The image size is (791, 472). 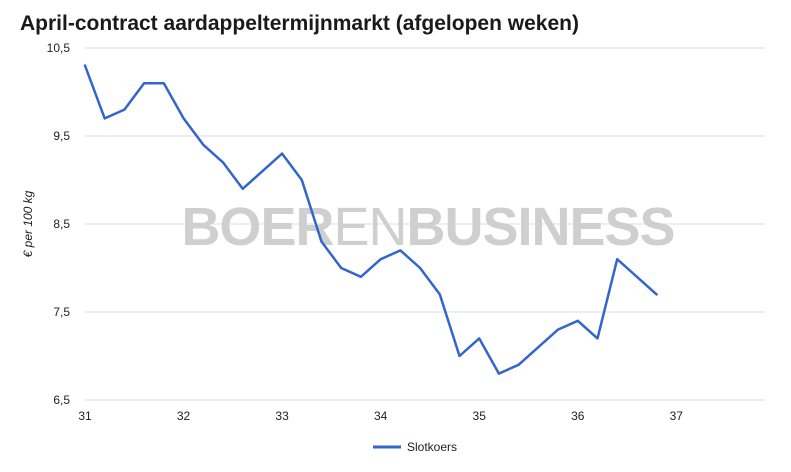 I want to click on x-tick-label: 35, so click(x=480, y=416).